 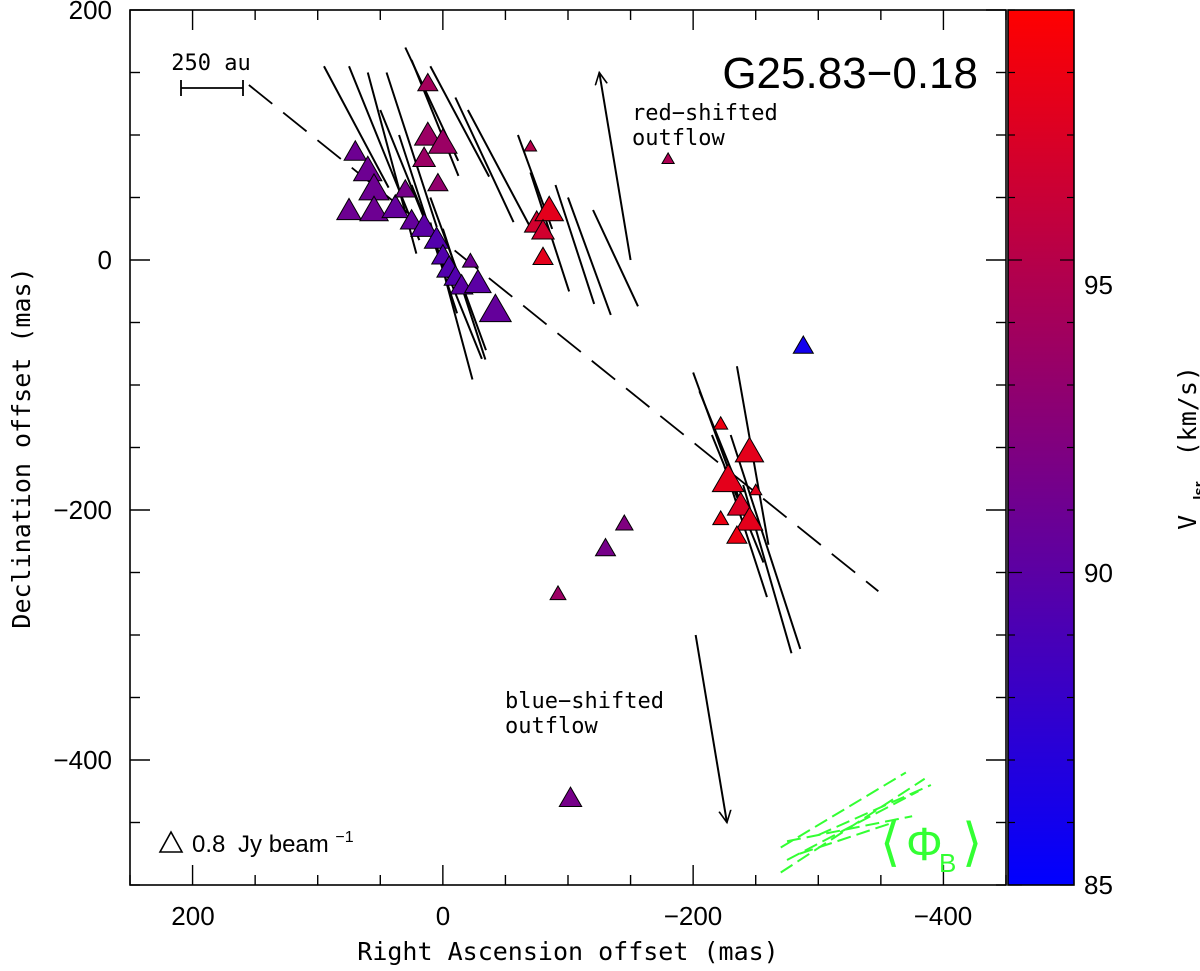 What do you see at coordinates (1098, 285) in the screenshot?
I see `colorbar-tick-label: 95` at bounding box center [1098, 285].